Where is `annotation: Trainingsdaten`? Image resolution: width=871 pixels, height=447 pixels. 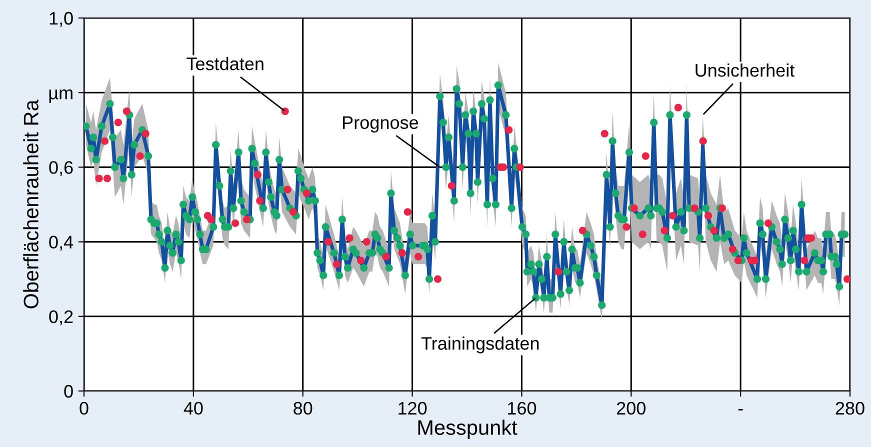 annotation: Trainingsdaten is located at coordinates (480, 345).